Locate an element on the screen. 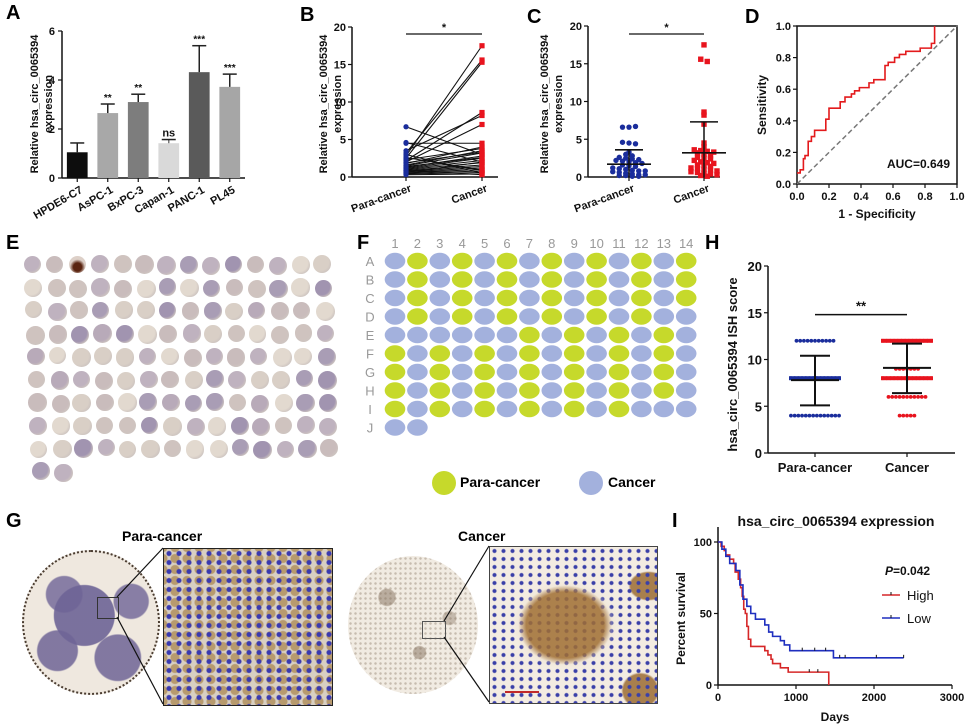  b-para-cancer-point is located at coordinates (406, 143).